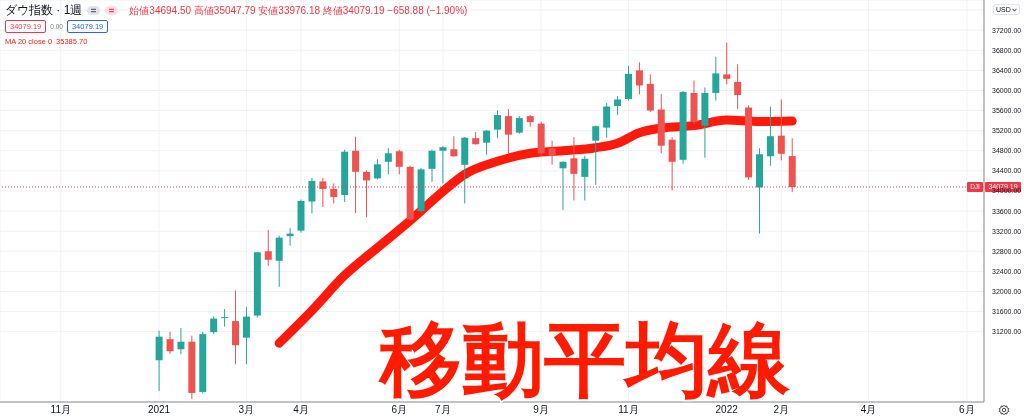  Describe the element at coordinates (246, 410) in the screenshot. I see `x-tick-label: 3月` at that location.